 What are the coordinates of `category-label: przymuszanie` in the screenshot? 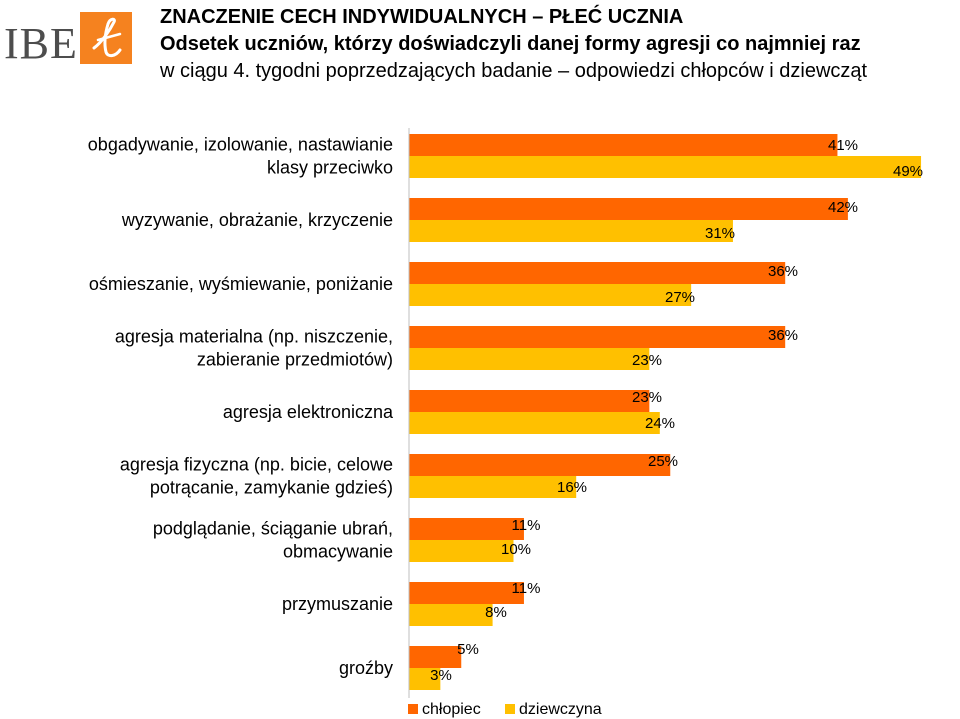 It's located at (337, 604).